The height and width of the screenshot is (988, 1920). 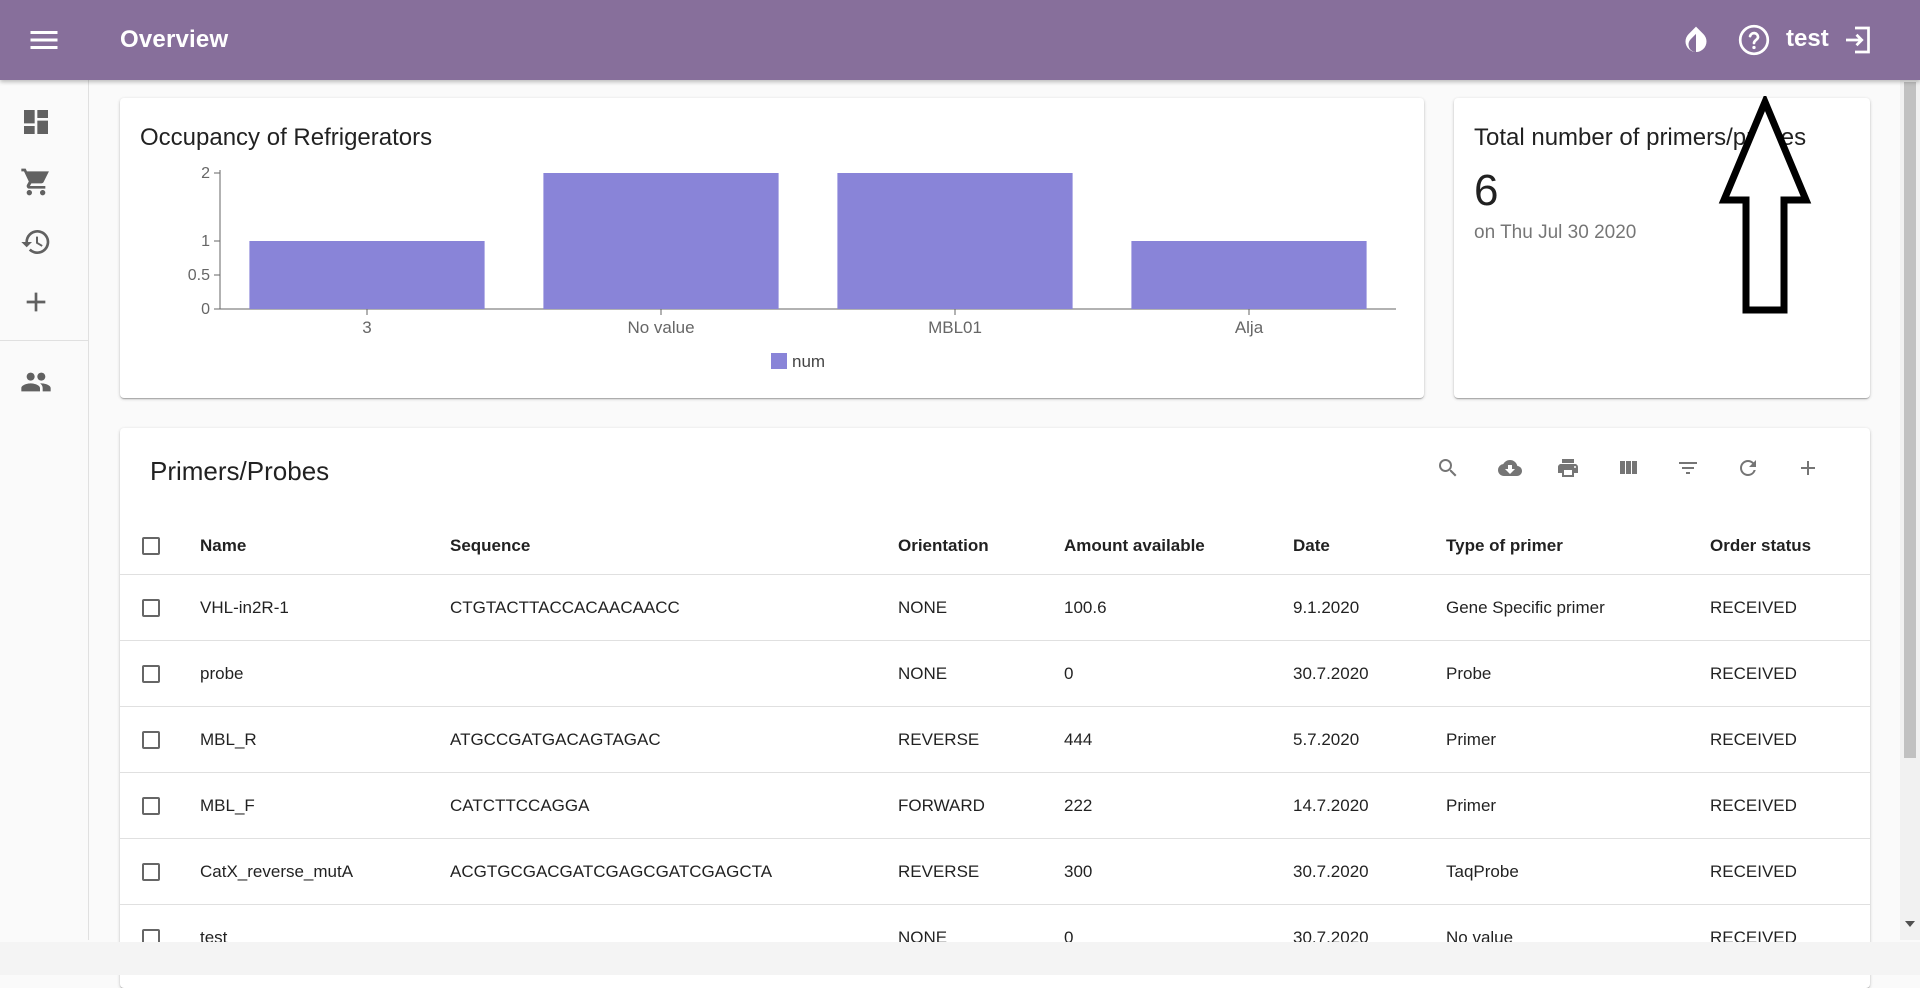 What do you see at coordinates (674, 871) in the screenshot?
I see `cell-sequence: ACGTGCGACGATCGAGCGATCGAGCTA` at bounding box center [674, 871].